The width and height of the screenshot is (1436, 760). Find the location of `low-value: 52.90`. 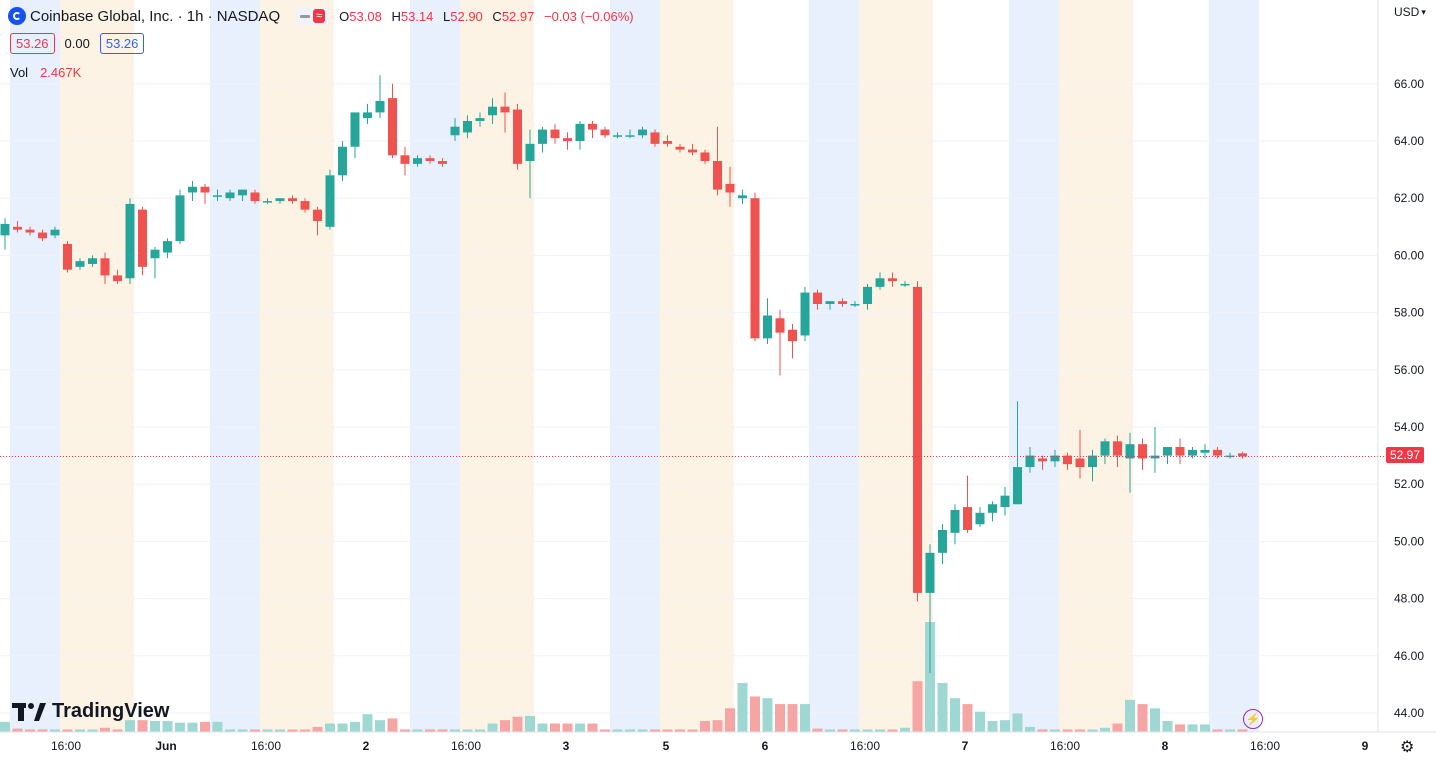

low-value: 52.90 is located at coordinates (466, 16).